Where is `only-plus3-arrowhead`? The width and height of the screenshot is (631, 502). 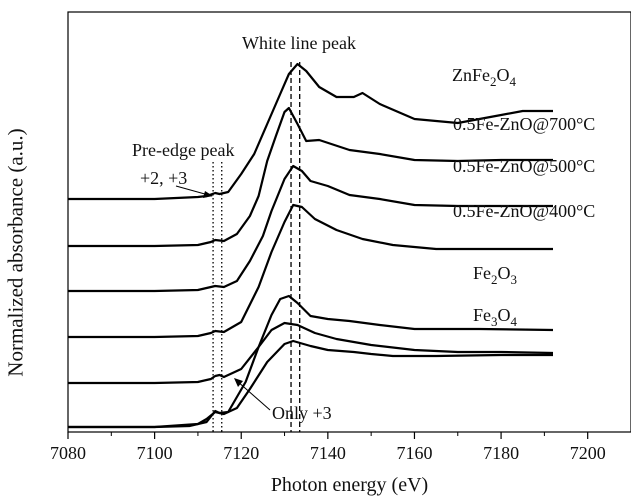
only-plus3-arrowhead is located at coordinates (238, 382).